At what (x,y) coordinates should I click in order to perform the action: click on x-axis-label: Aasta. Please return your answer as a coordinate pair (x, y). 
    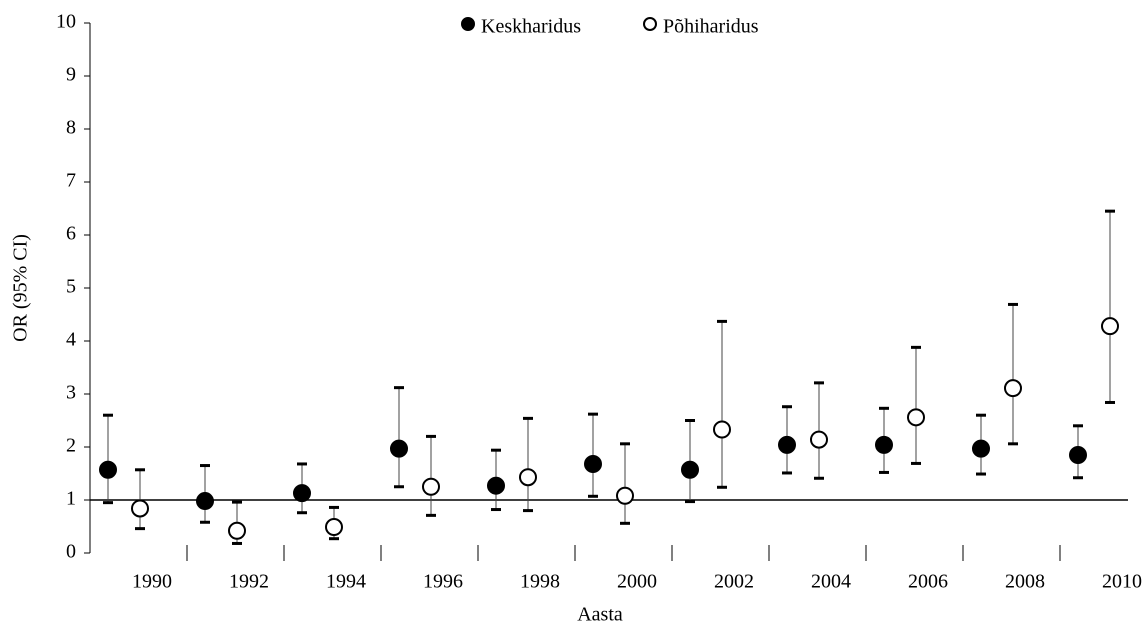
    Looking at the image, I should click on (600, 615).